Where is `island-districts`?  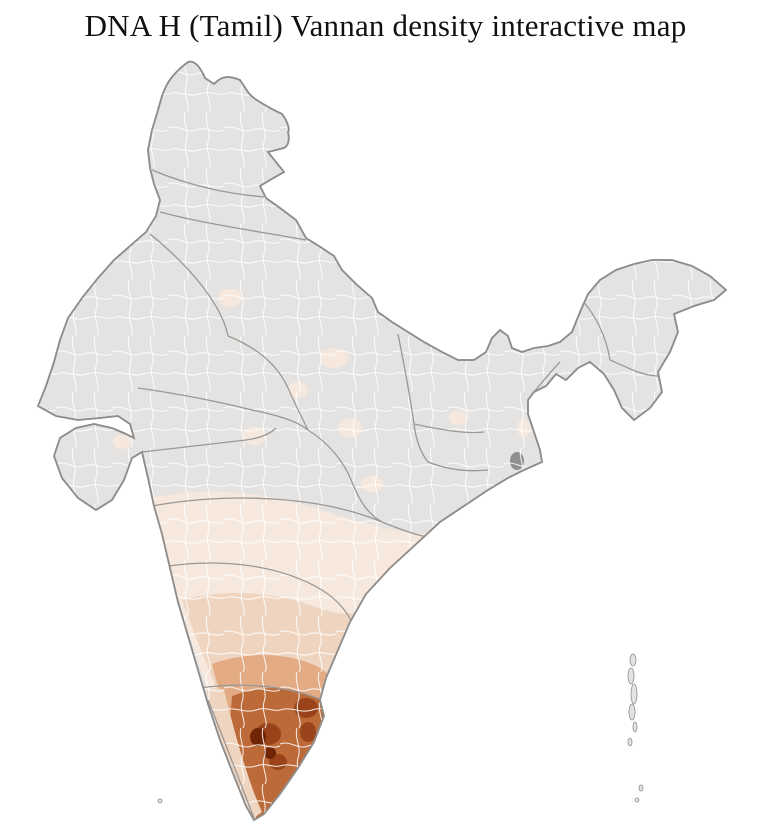 island-districts is located at coordinates (400, 728).